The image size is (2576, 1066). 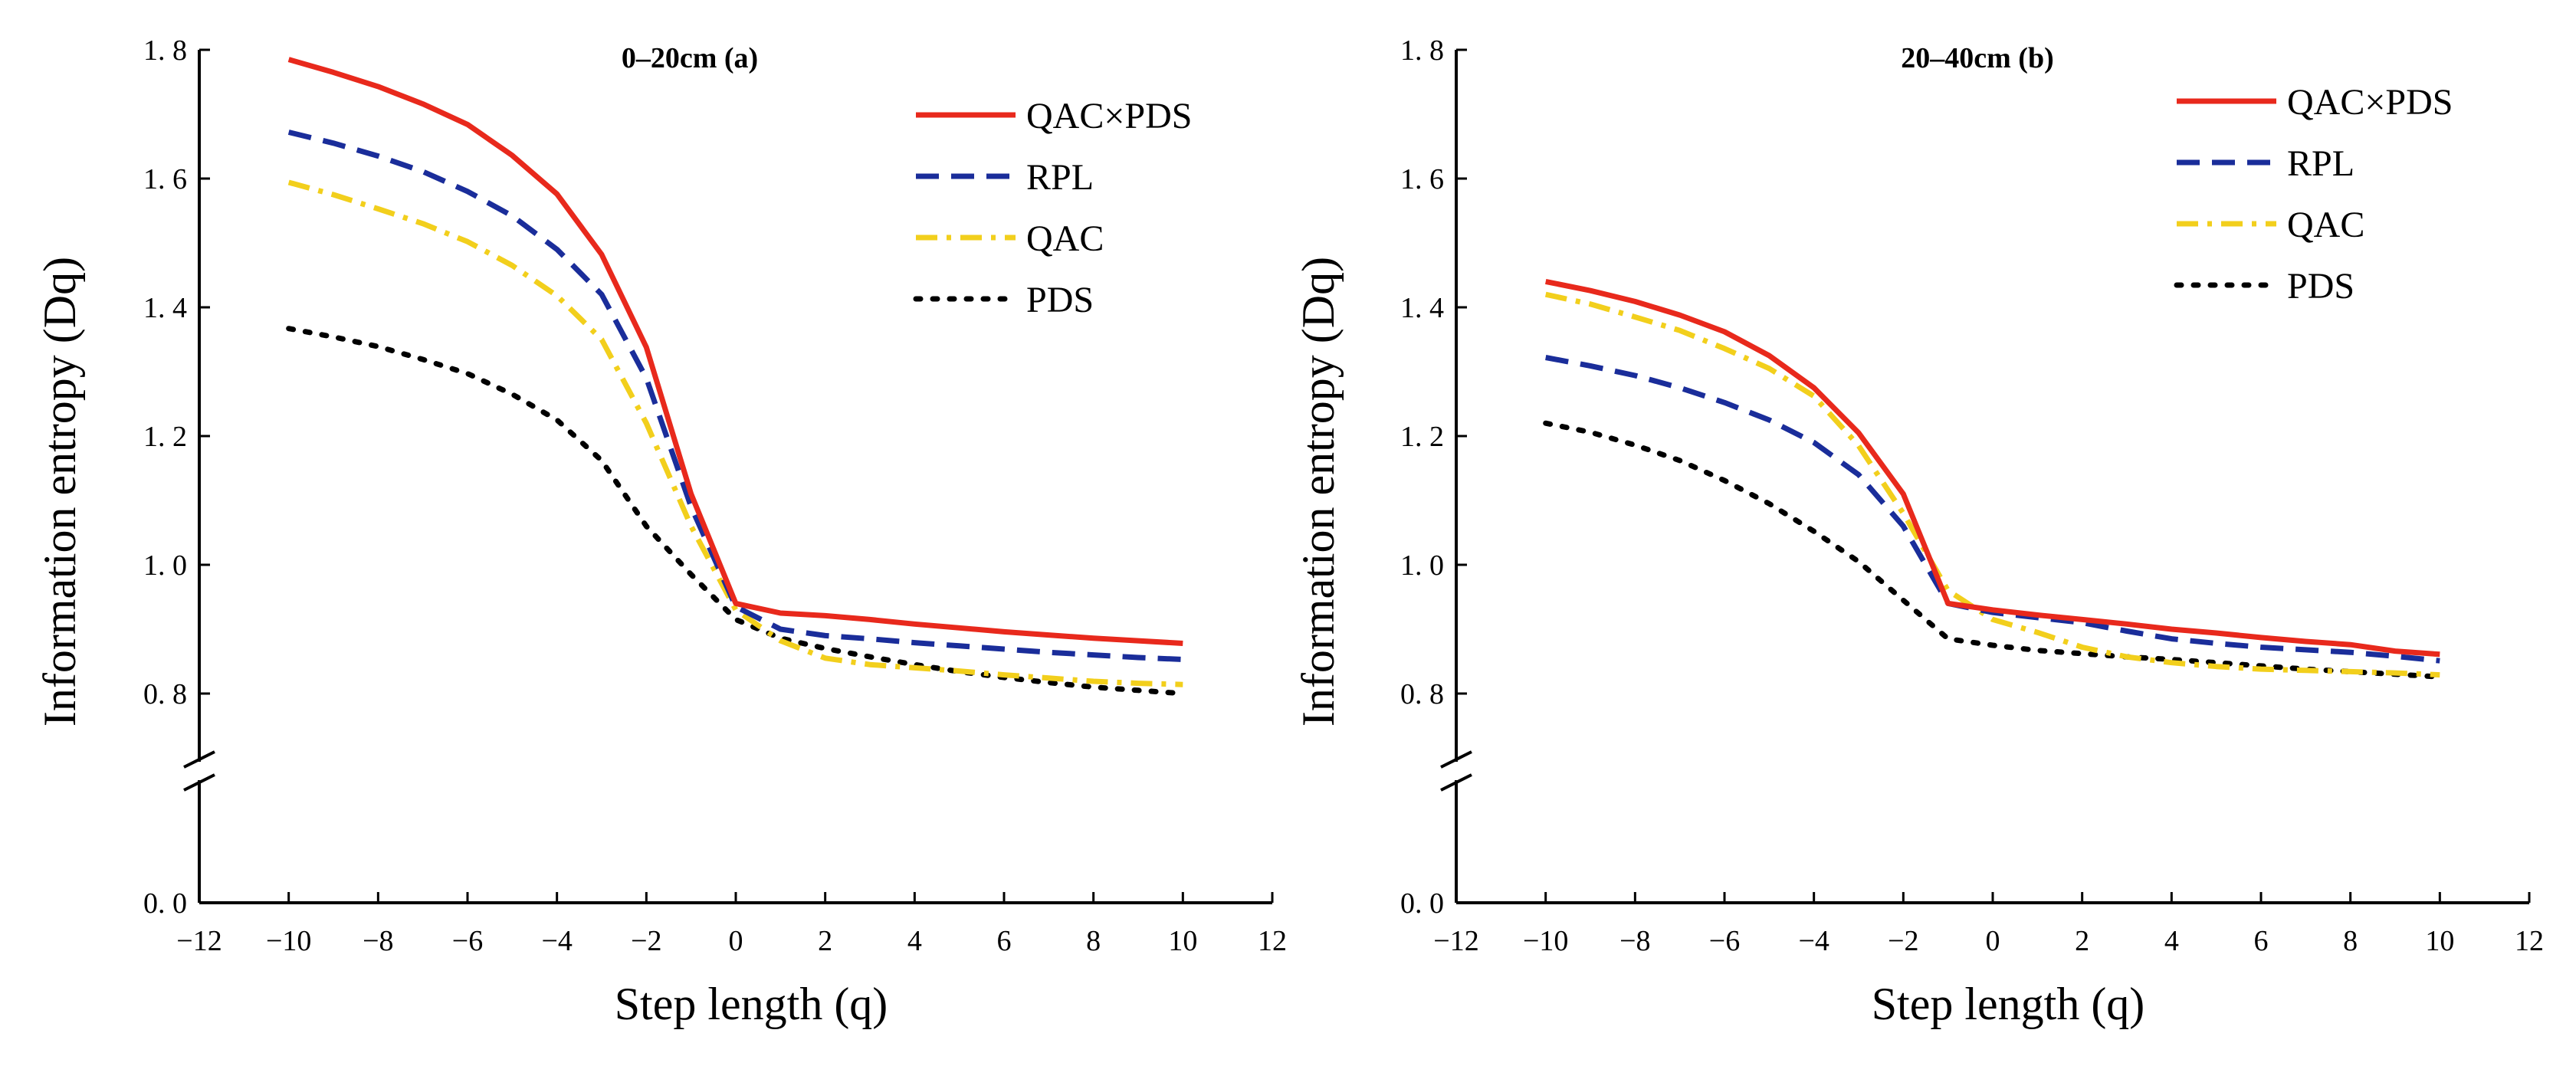 I want to click on series-line-qacpds, so click(x=1992, y=468).